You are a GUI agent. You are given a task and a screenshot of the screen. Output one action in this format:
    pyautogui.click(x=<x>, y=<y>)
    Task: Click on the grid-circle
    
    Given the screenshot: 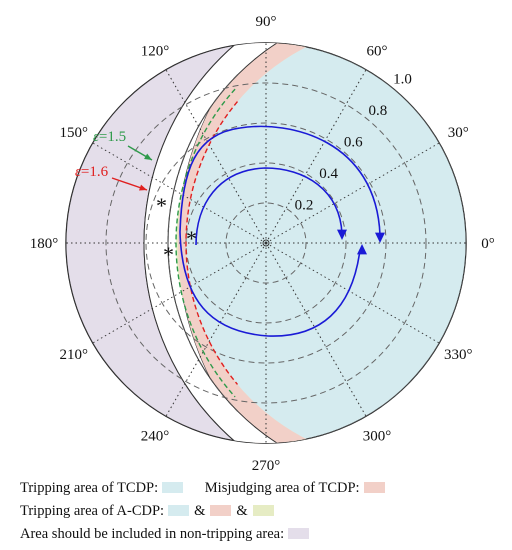 What is the action you would take?
    pyautogui.click(x=266, y=243)
    